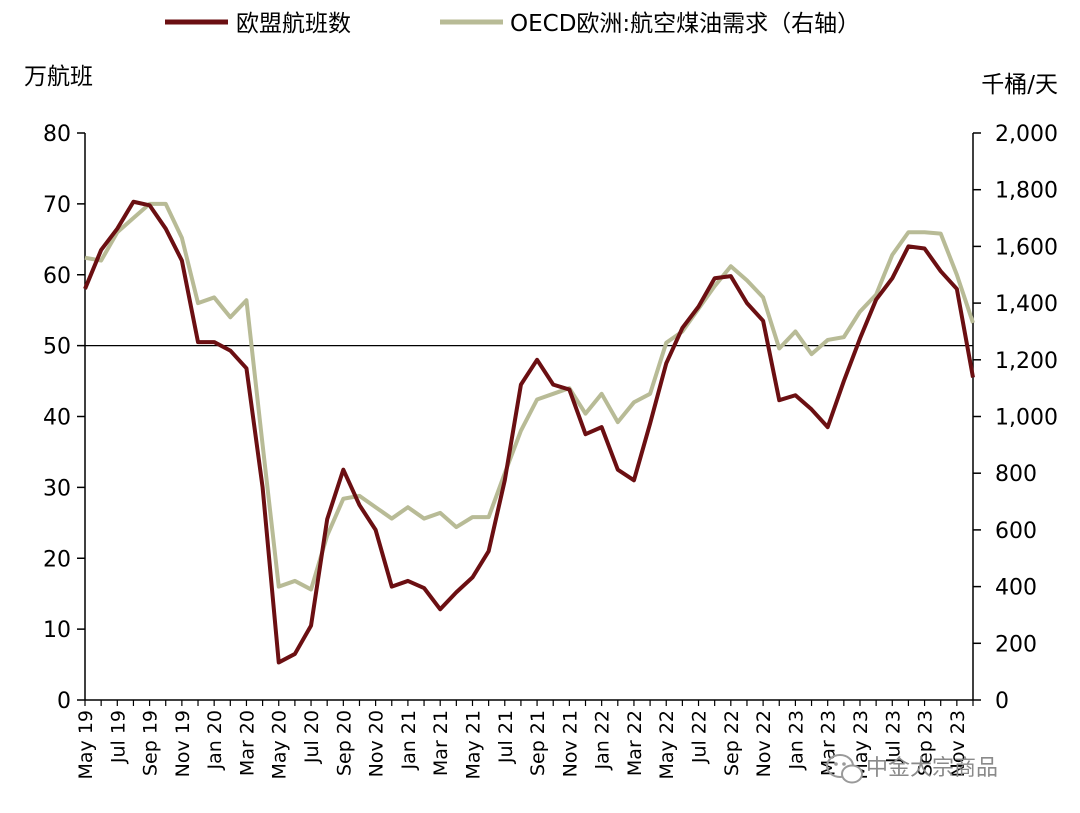  What do you see at coordinates (215, 740) in the screenshot?
I see `x-tick-label: Jan 20` at bounding box center [215, 740].